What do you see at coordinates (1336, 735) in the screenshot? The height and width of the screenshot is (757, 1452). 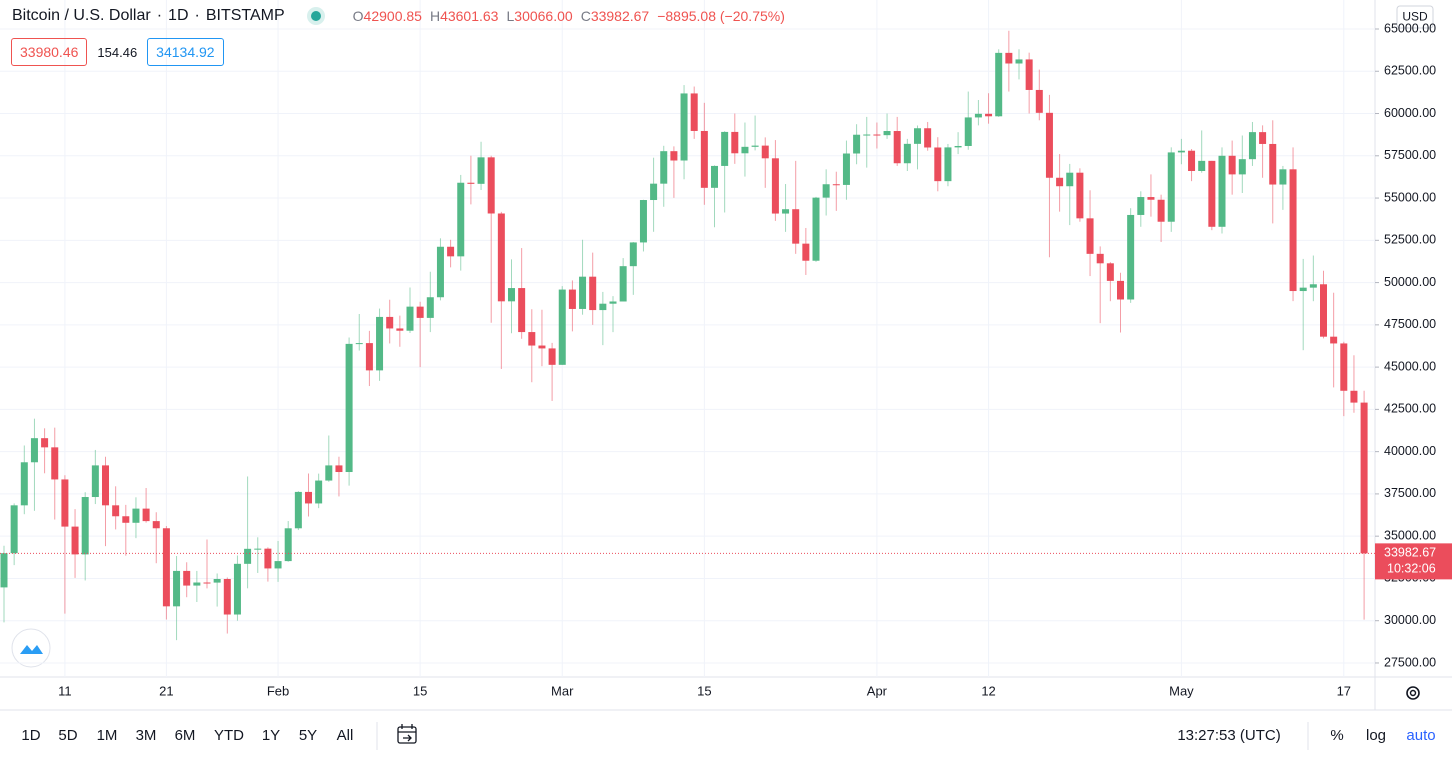 I see `scale-option: %` at bounding box center [1336, 735].